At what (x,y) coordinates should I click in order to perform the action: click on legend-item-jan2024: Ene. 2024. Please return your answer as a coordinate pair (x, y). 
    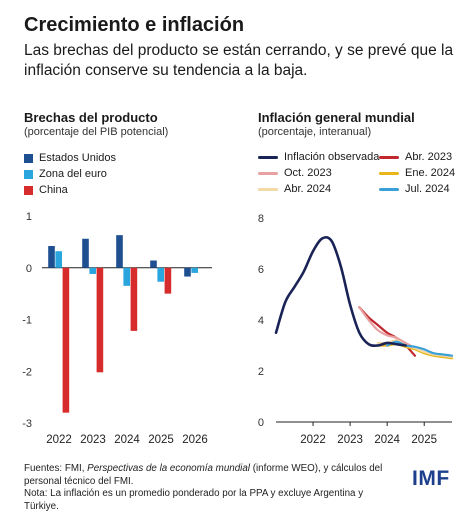
    Looking at the image, I should click on (417, 173).